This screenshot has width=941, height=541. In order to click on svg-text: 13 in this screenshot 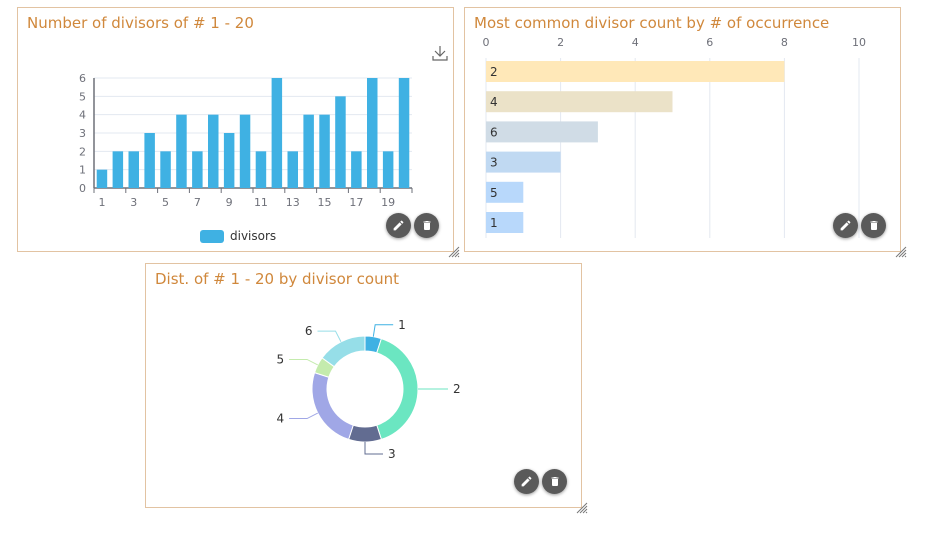, I will do `click(293, 202)`.